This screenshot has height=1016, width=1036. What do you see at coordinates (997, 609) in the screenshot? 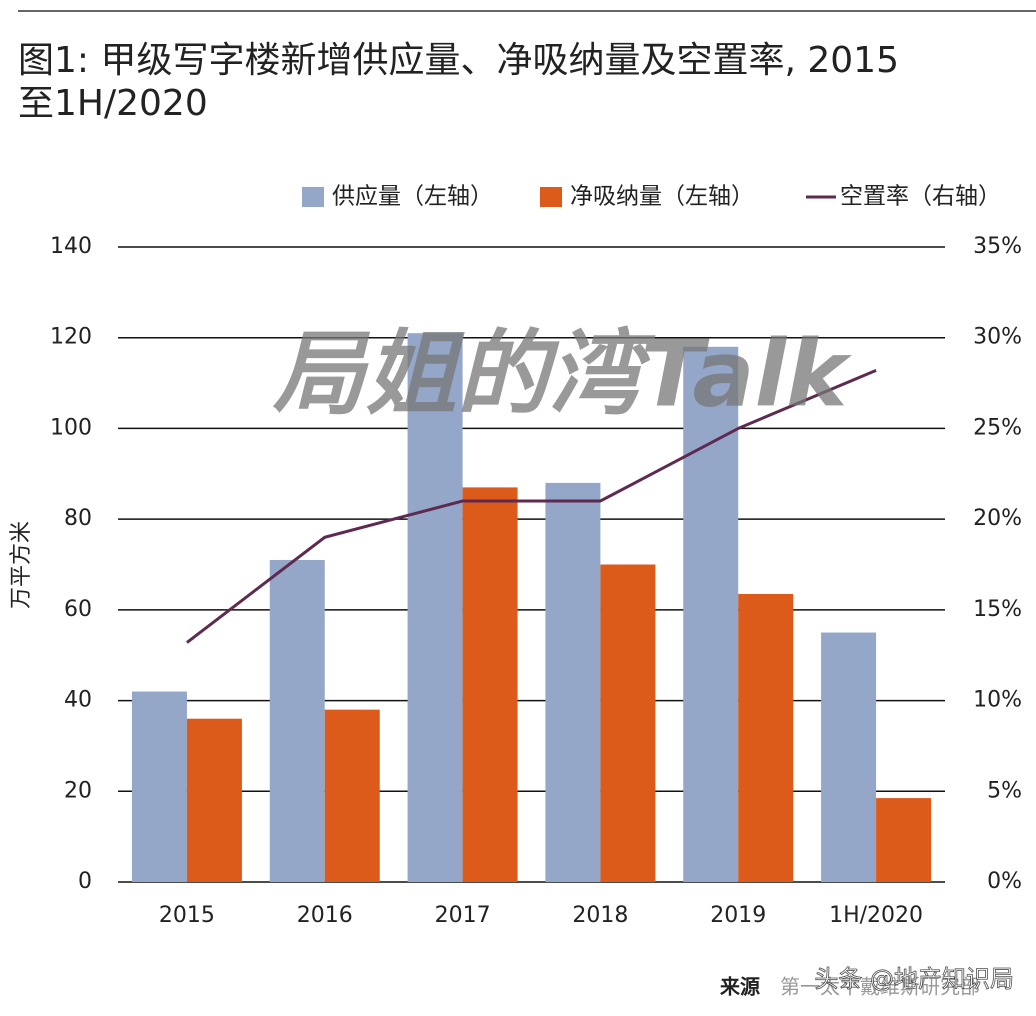
I see `y2-tick-label: 15%` at bounding box center [997, 609].